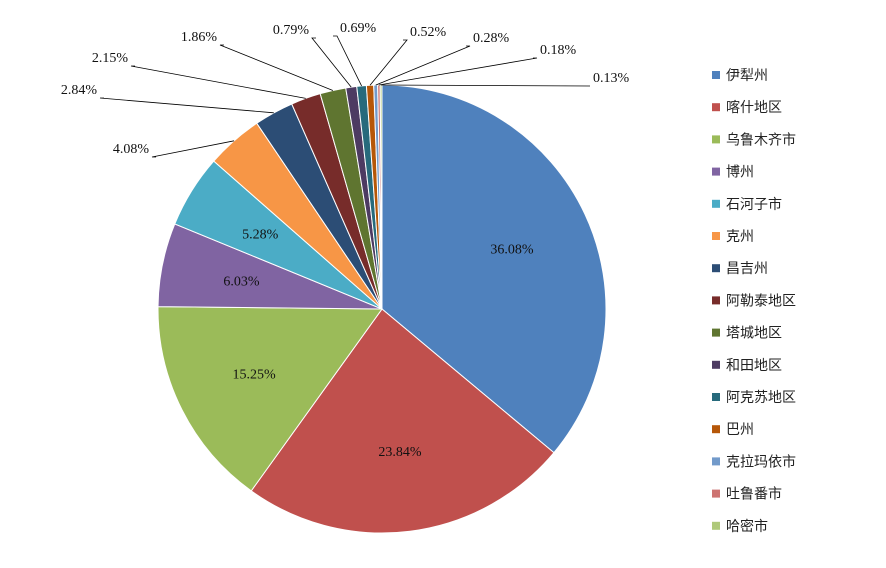  What do you see at coordinates (747, 526) in the screenshot?
I see `legend-label: 哈密市` at bounding box center [747, 526].